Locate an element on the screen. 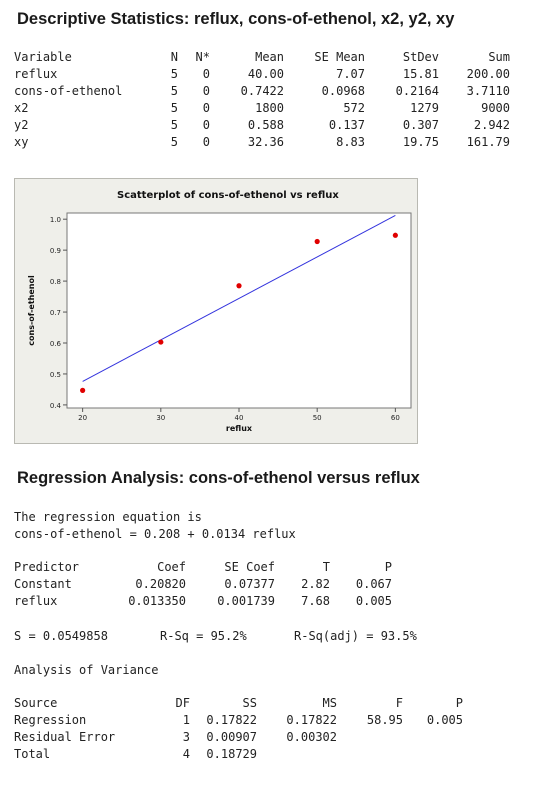  anova-table-cell: 3 is located at coordinates (186, 737).